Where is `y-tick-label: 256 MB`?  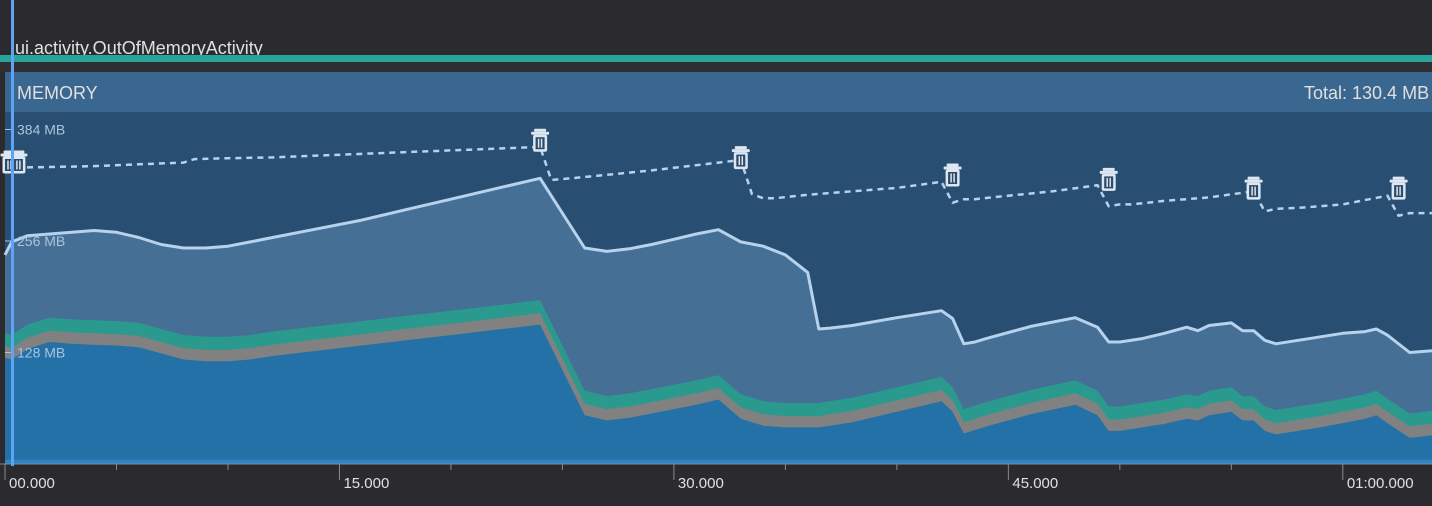 y-tick-label: 256 MB is located at coordinates (41, 241).